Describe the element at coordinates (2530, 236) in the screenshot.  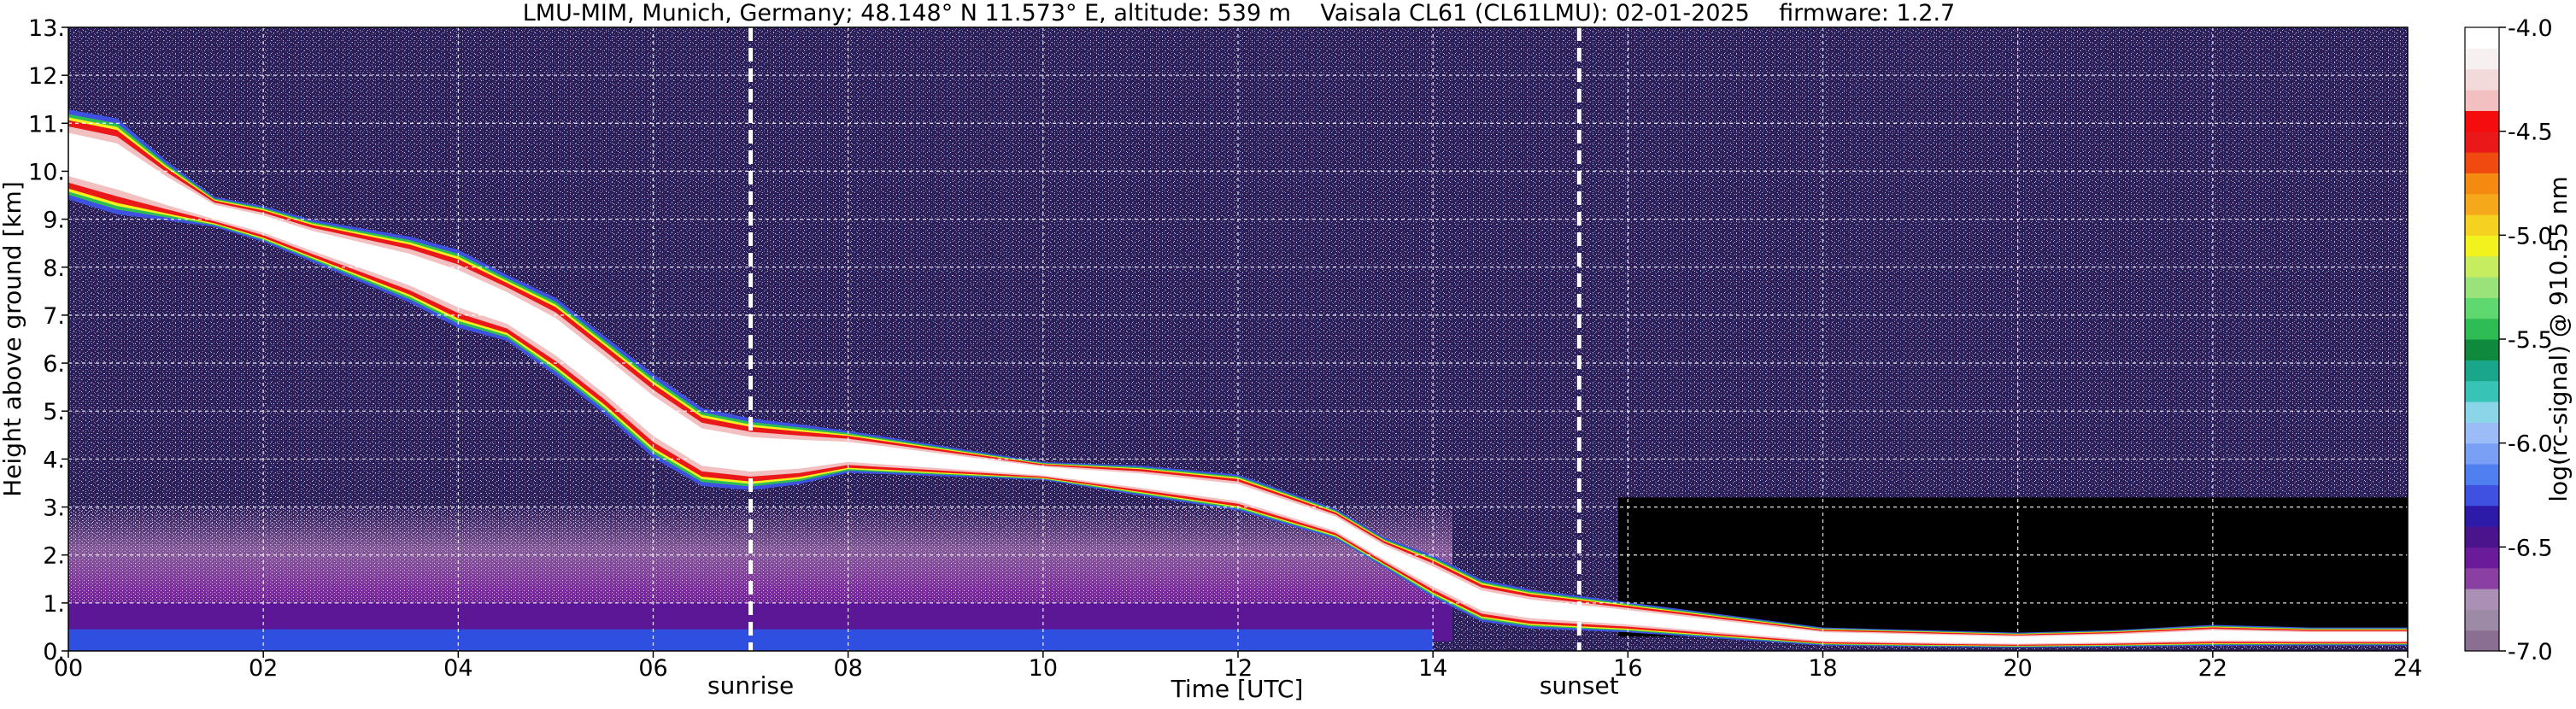
I see `colorbar-tick-label: -5.0` at that location.